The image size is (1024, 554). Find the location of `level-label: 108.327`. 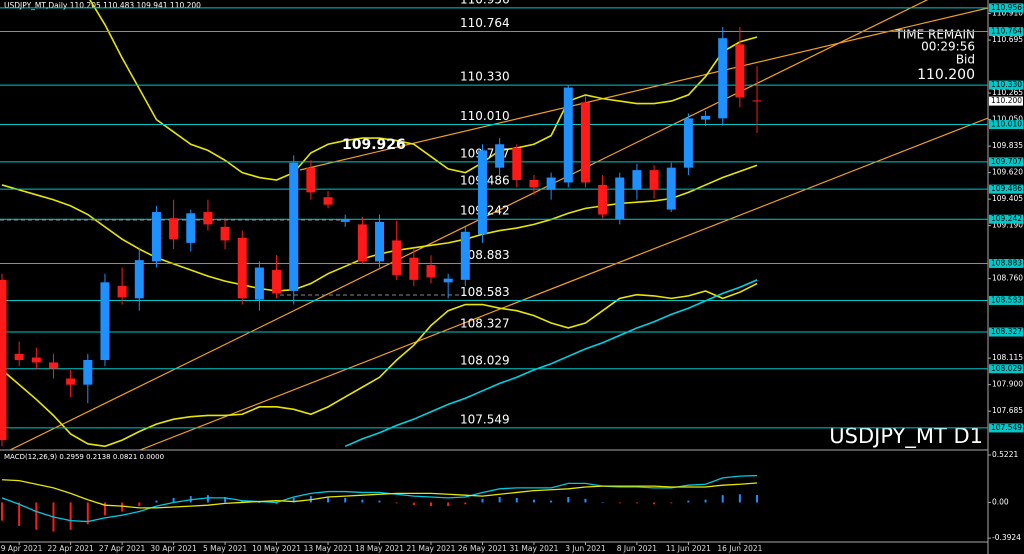

level-label: 108.327 is located at coordinates (485, 324).